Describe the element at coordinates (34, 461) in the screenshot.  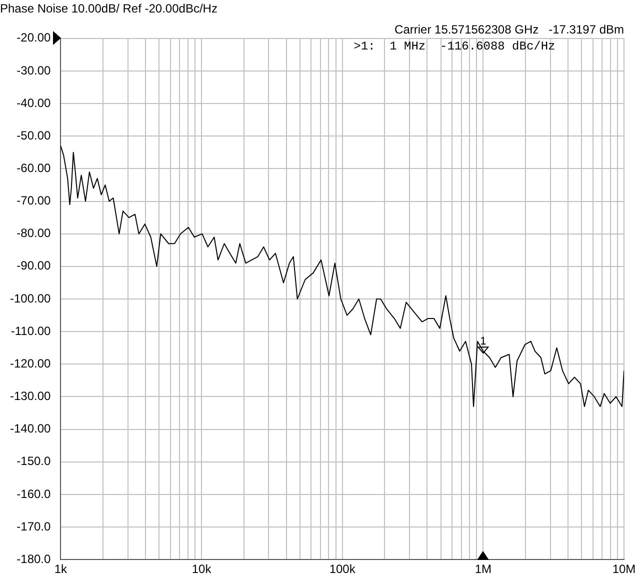
I see `y-tick-label: -150.0` at that location.